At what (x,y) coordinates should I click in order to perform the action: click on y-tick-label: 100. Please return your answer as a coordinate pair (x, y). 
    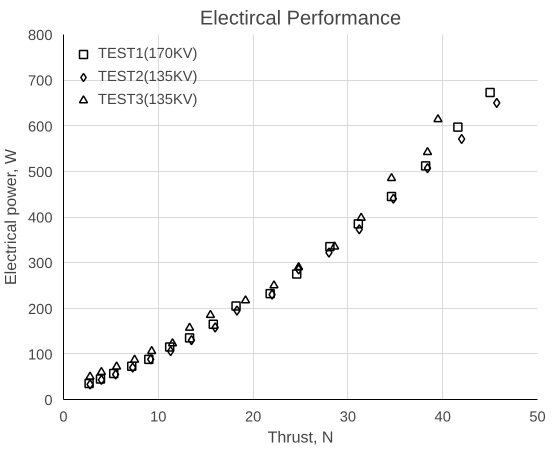
    Looking at the image, I should click on (40, 355).